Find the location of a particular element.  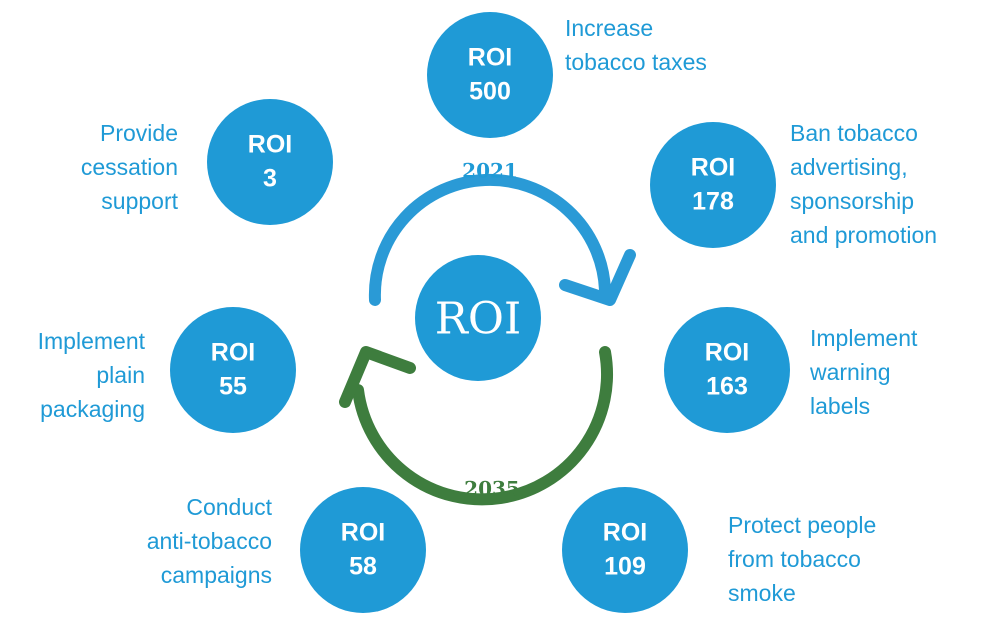

node-description: cessation is located at coordinates (129, 167).